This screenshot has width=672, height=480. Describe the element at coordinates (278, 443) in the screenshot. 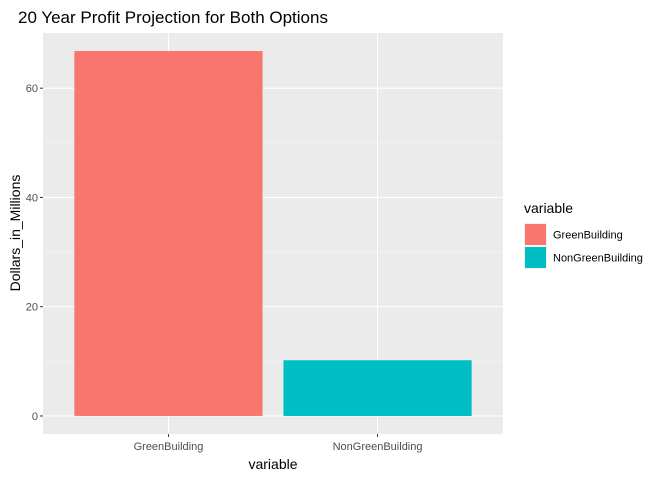

I see `x-axis: GreenBuilding NonGreenBuilding` at that location.